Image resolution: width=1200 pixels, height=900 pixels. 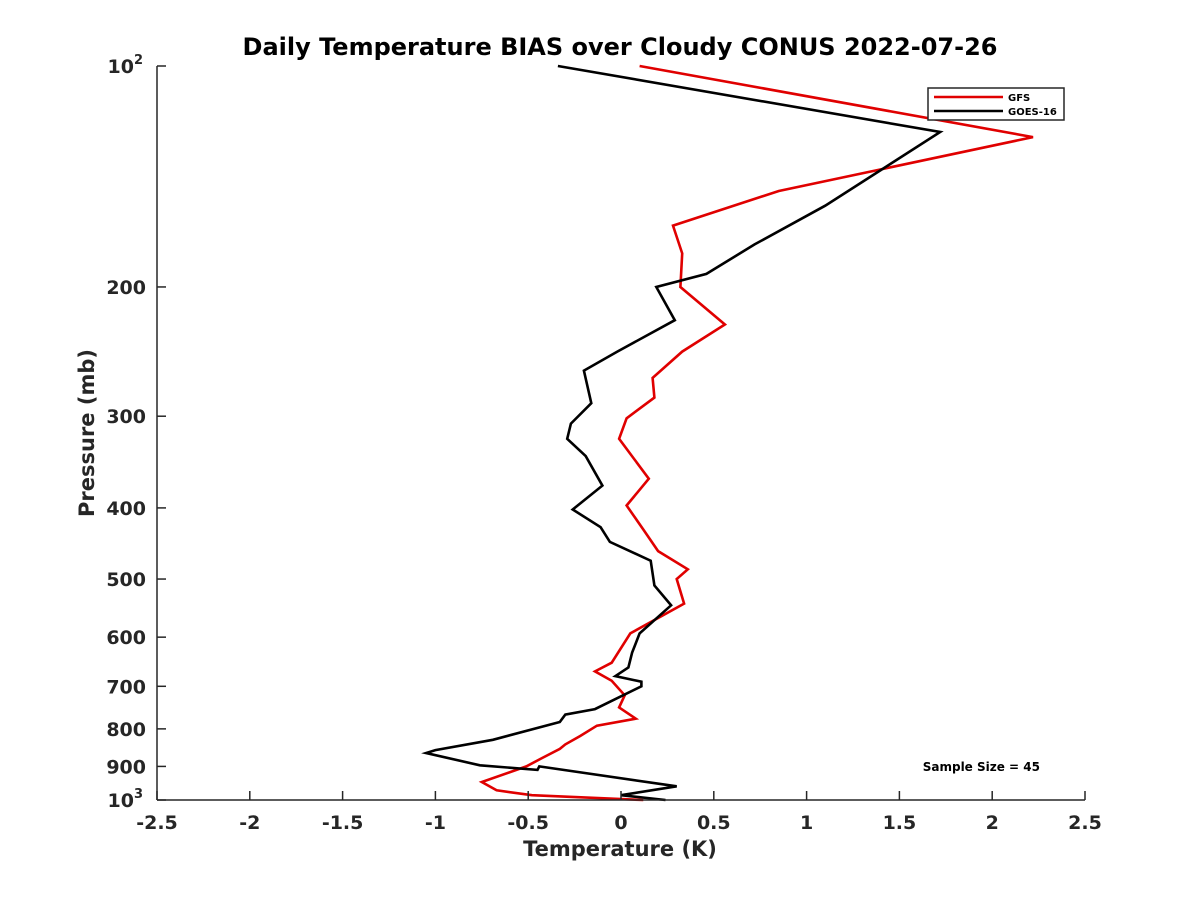 What do you see at coordinates (900, 823) in the screenshot?
I see `x-tick-label: 1.5` at bounding box center [900, 823].